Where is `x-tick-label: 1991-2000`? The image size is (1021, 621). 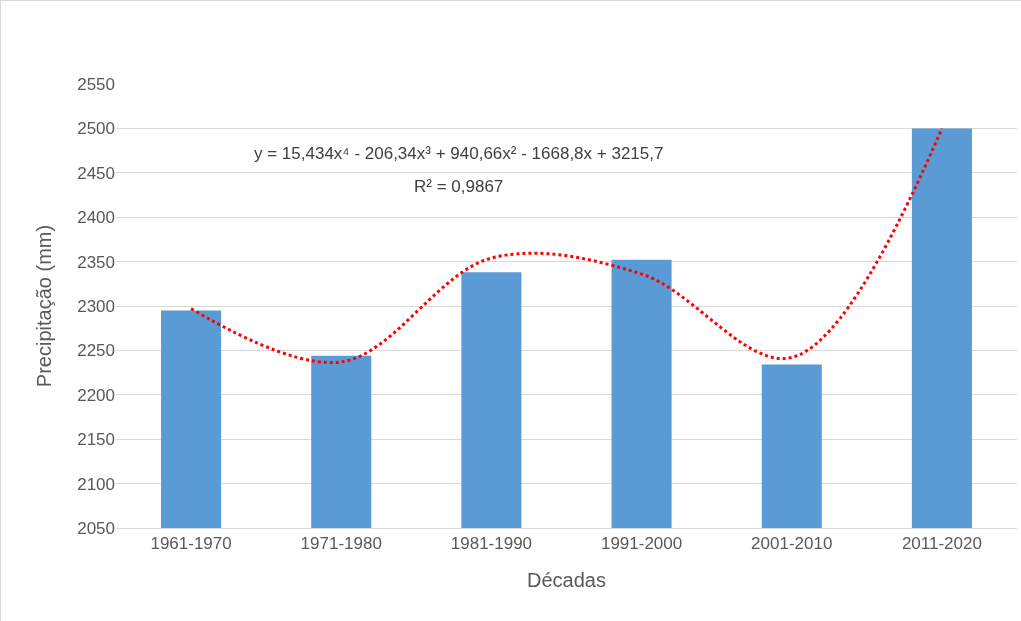 x-tick-label: 1991-2000 is located at coordinates (641, 544).